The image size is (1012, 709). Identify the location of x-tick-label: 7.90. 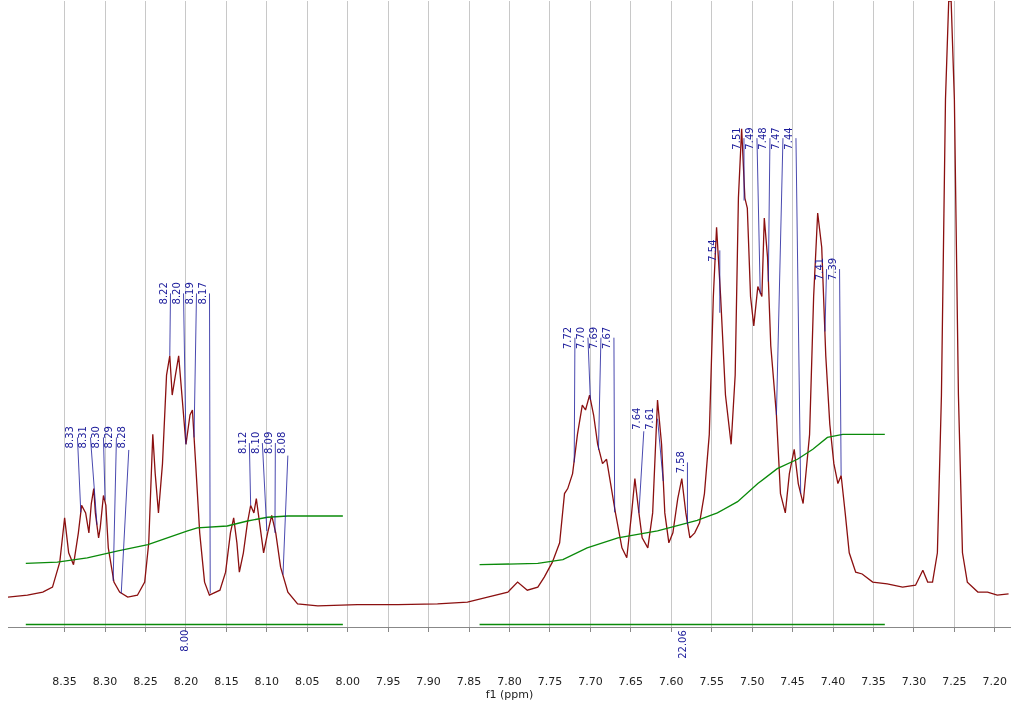
(428, 682).